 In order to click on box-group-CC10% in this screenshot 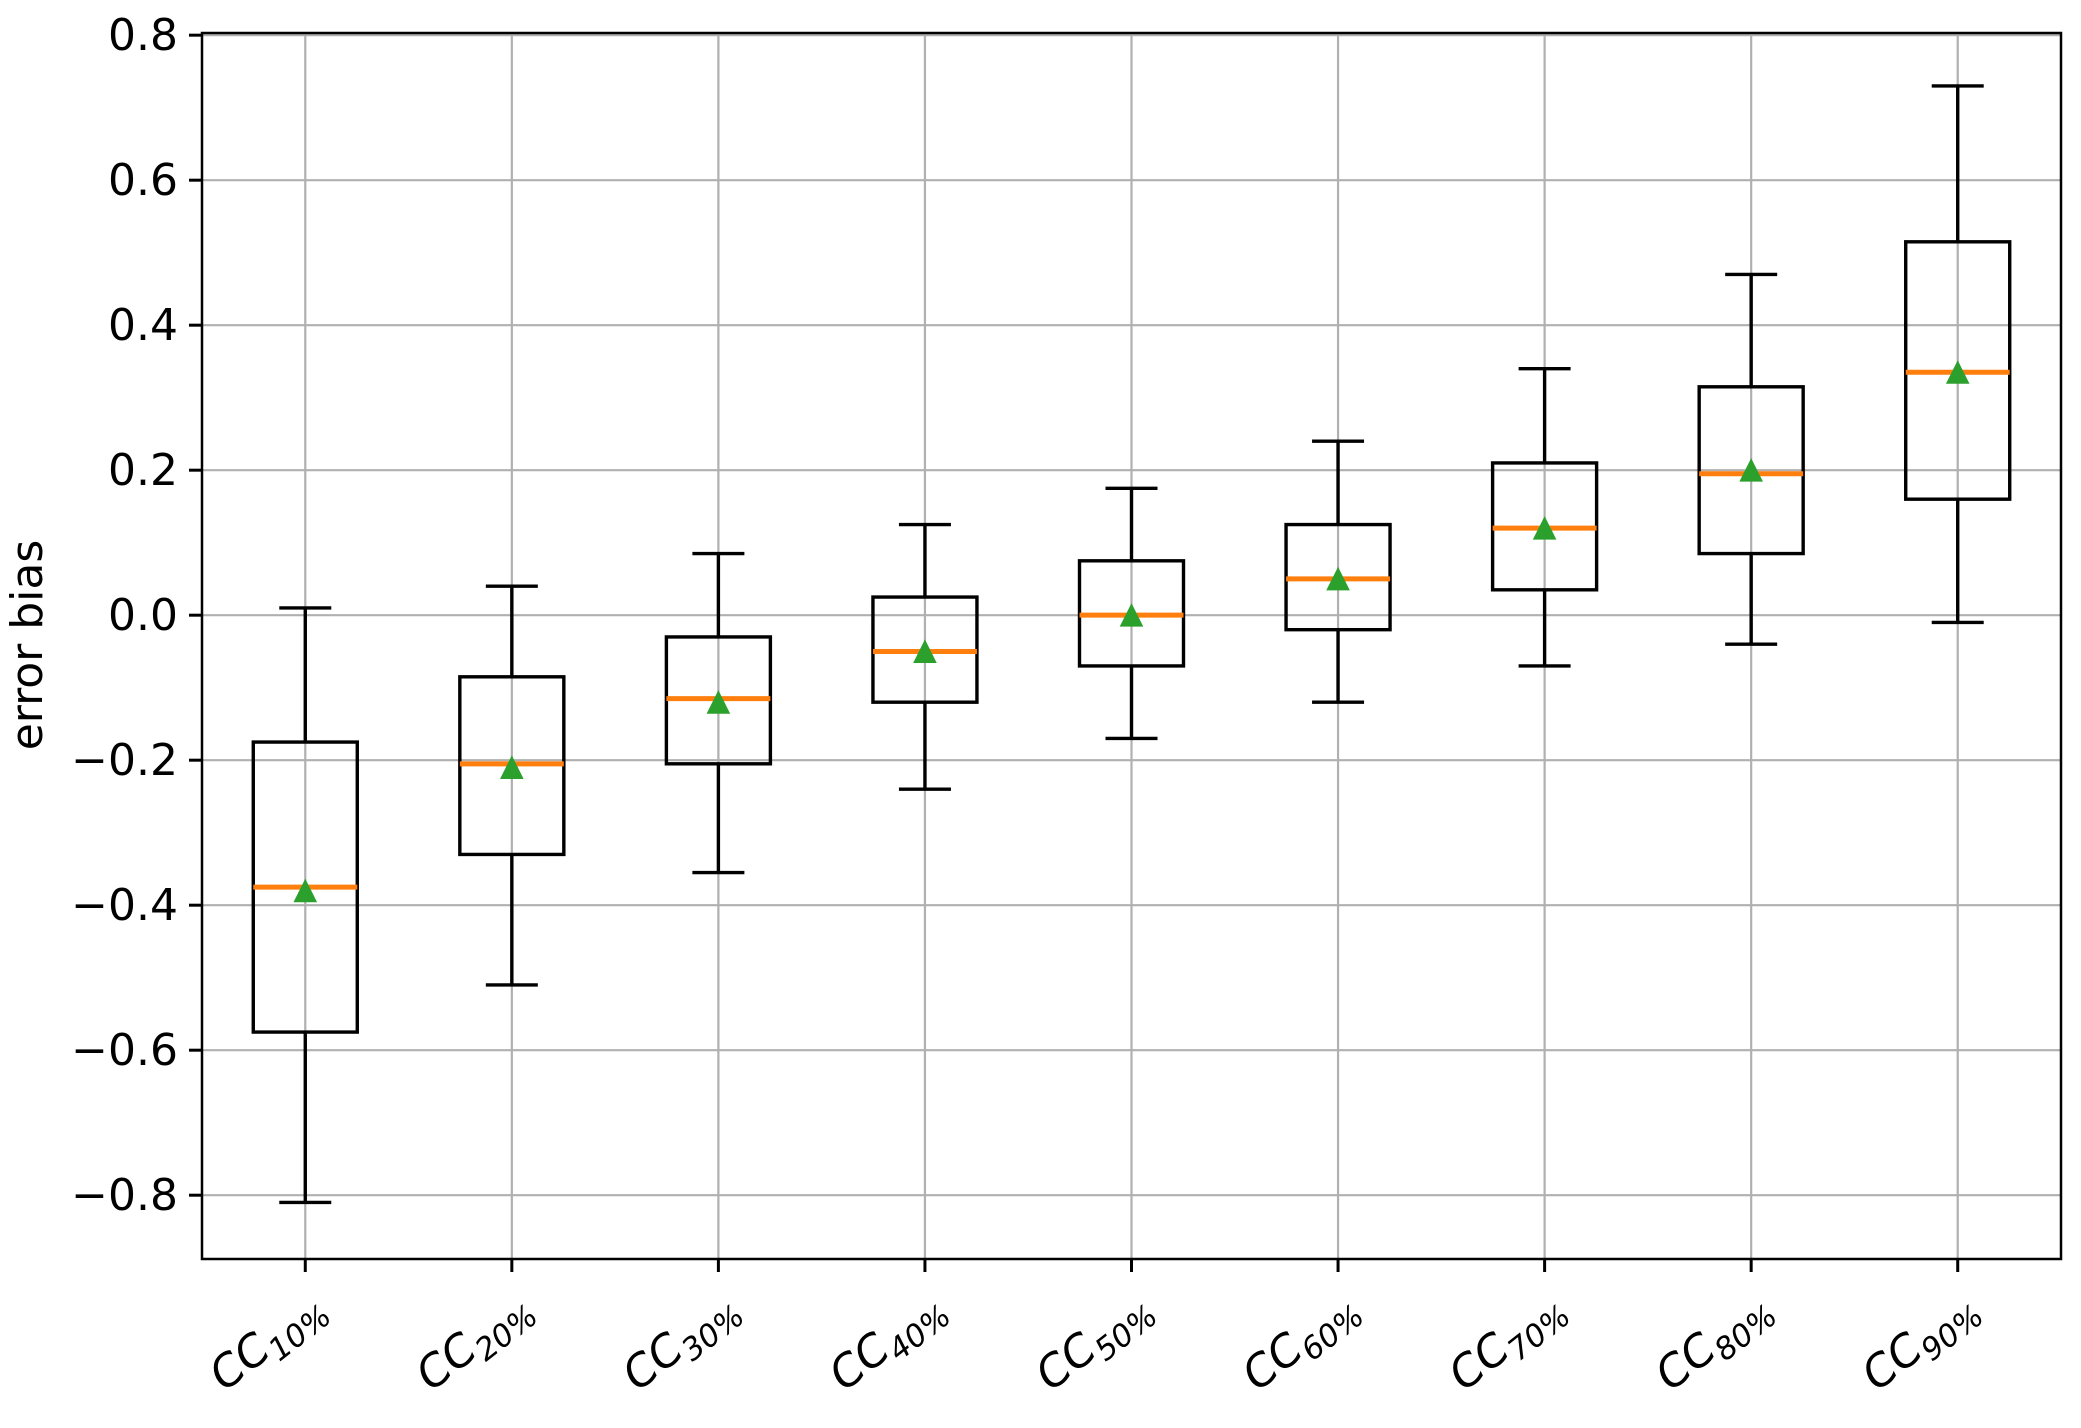, I will do `click(305, 905)`.